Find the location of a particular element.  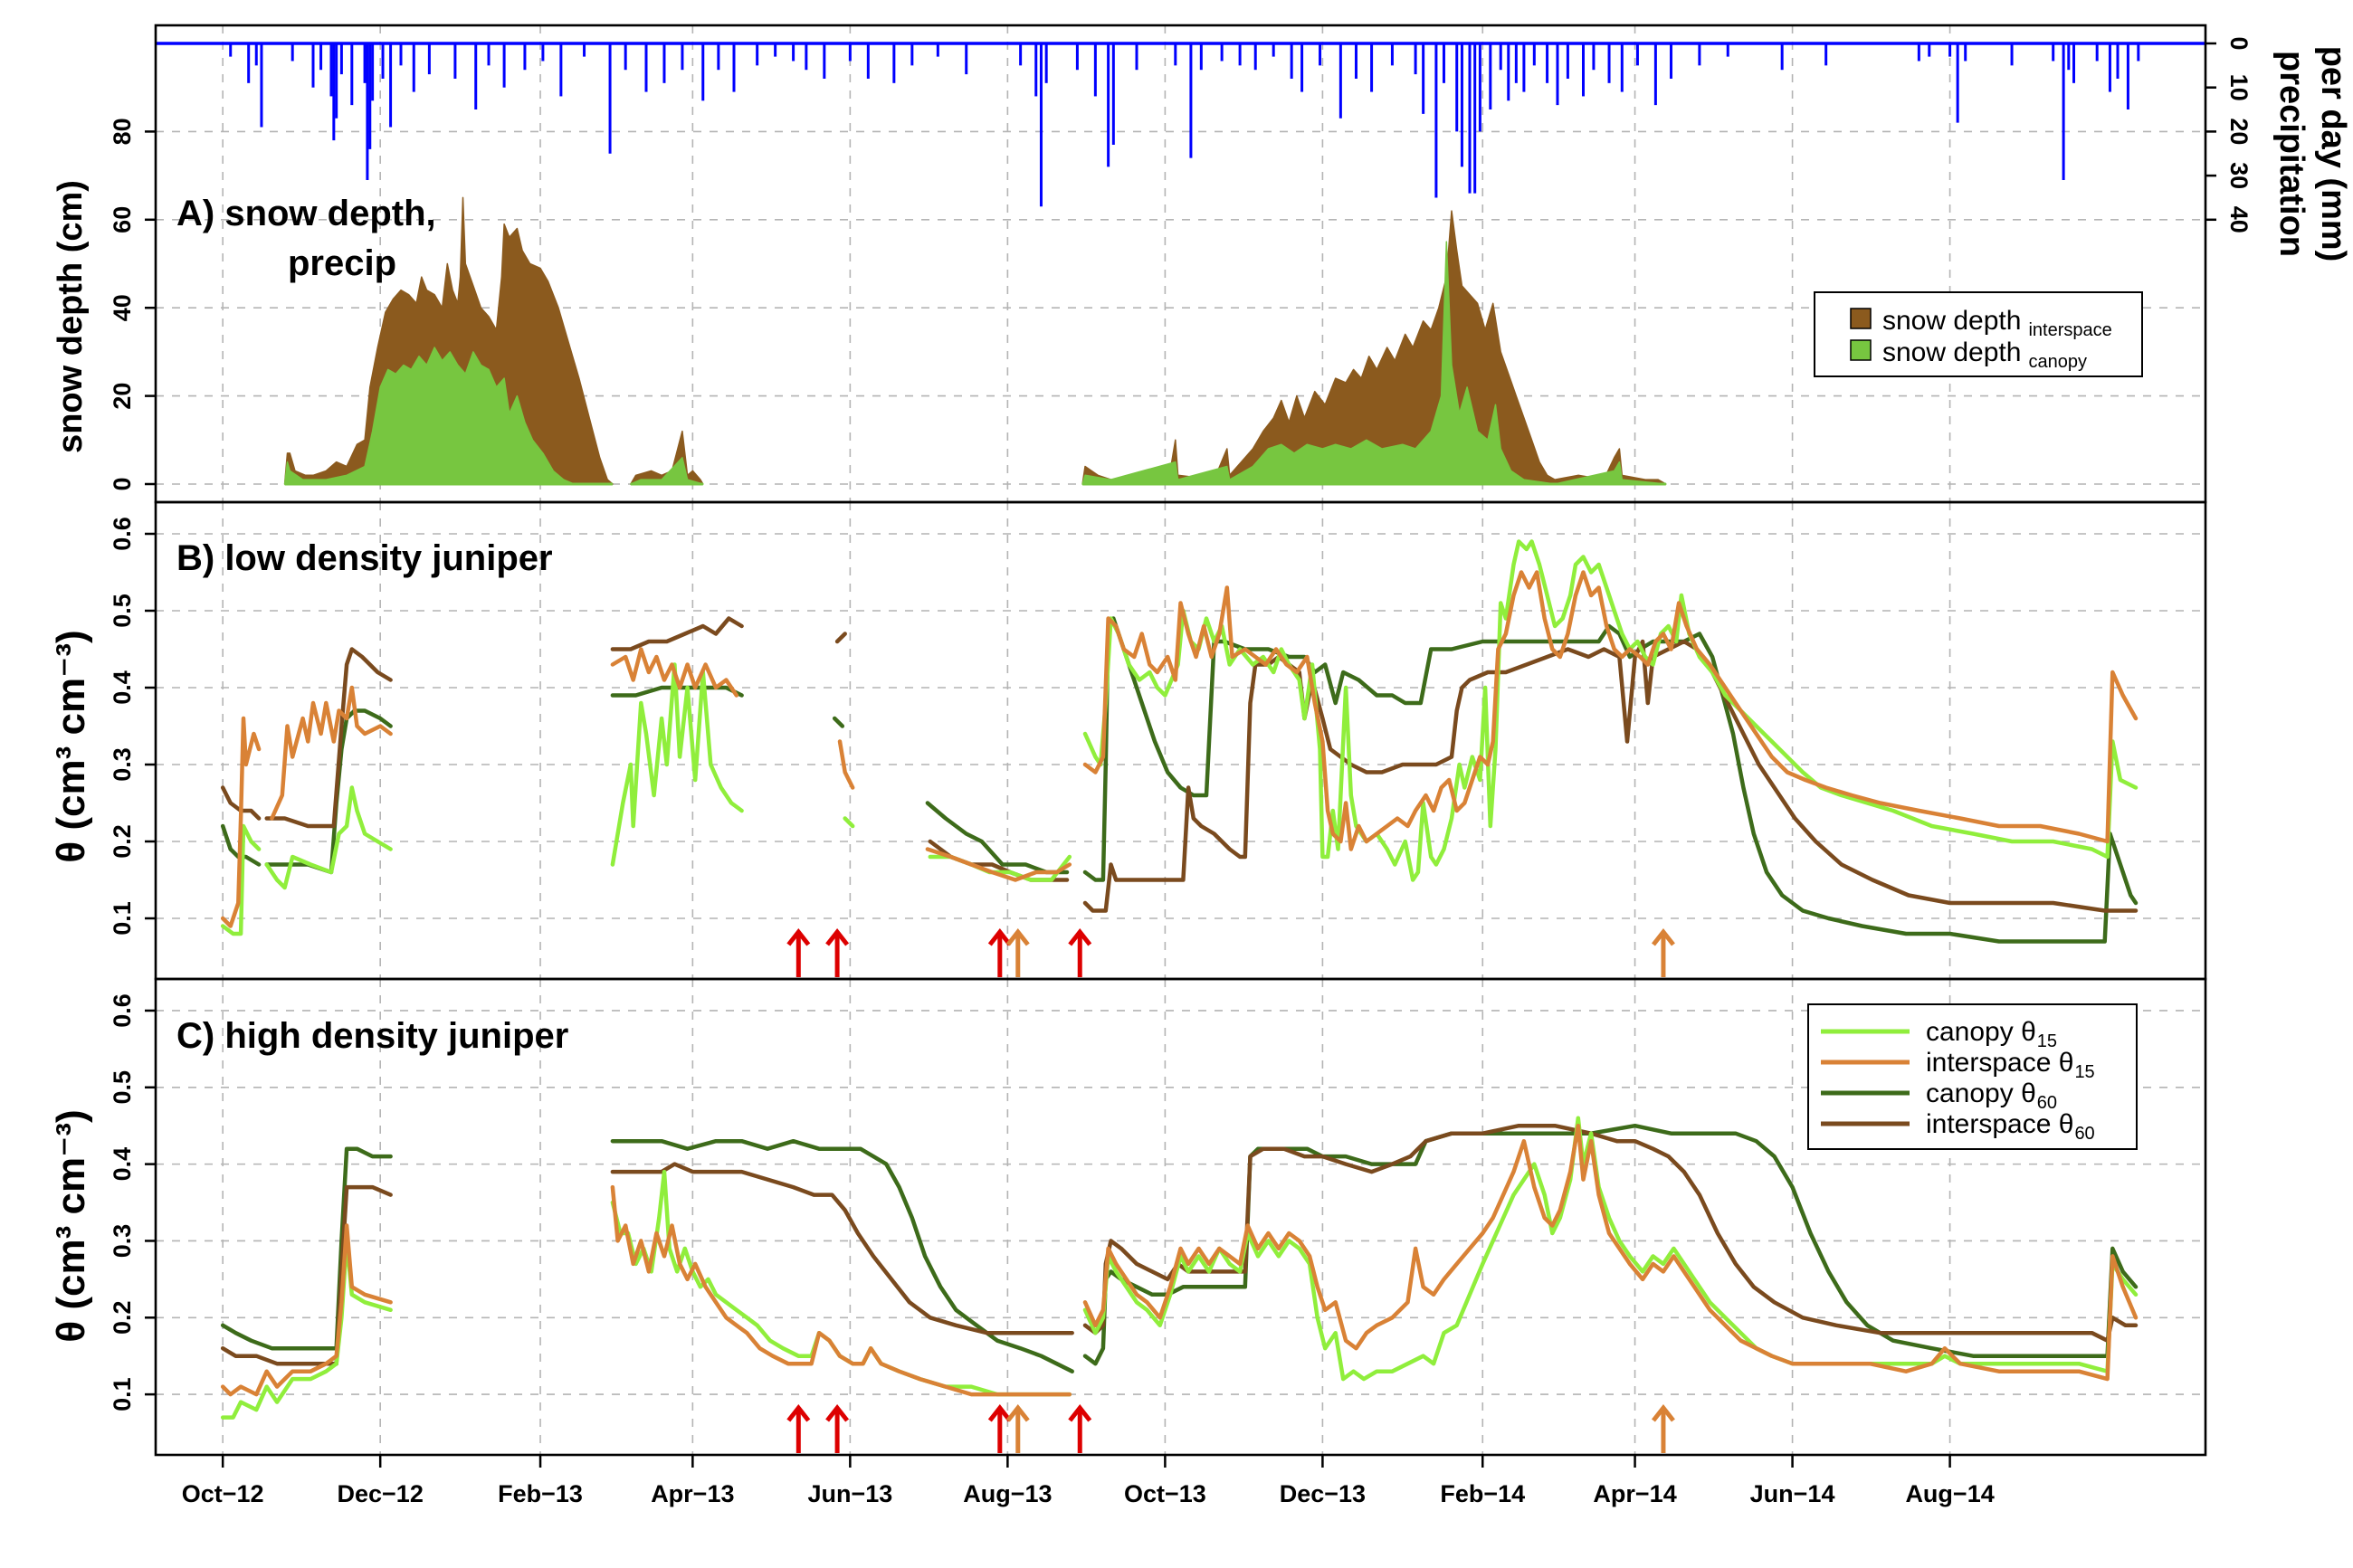

panel-b-y-tick-label-4: 0.5 is located at coordinates (122, 611).